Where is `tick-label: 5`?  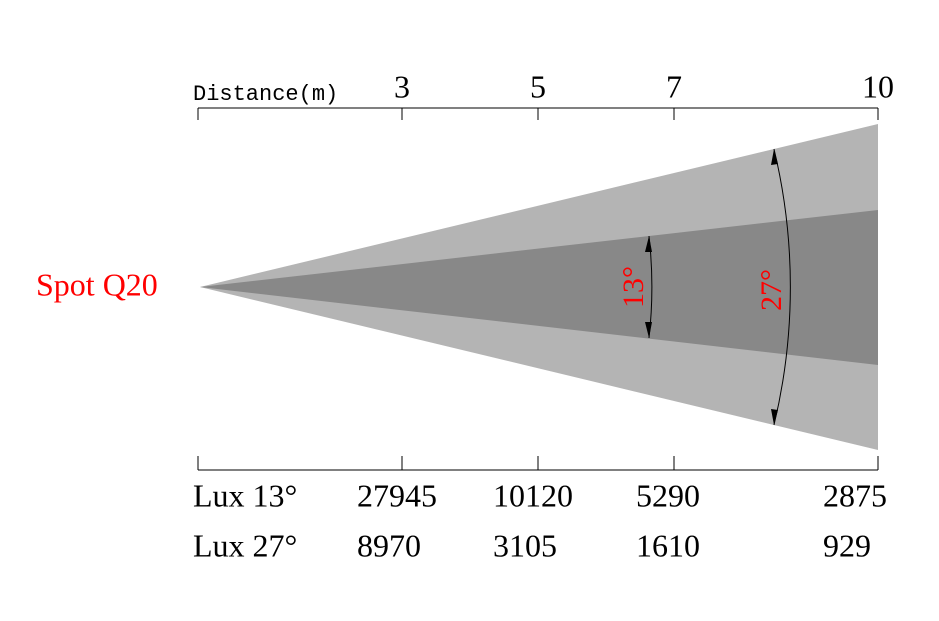
tick-label: 5 is located at coordinates (538, 86).